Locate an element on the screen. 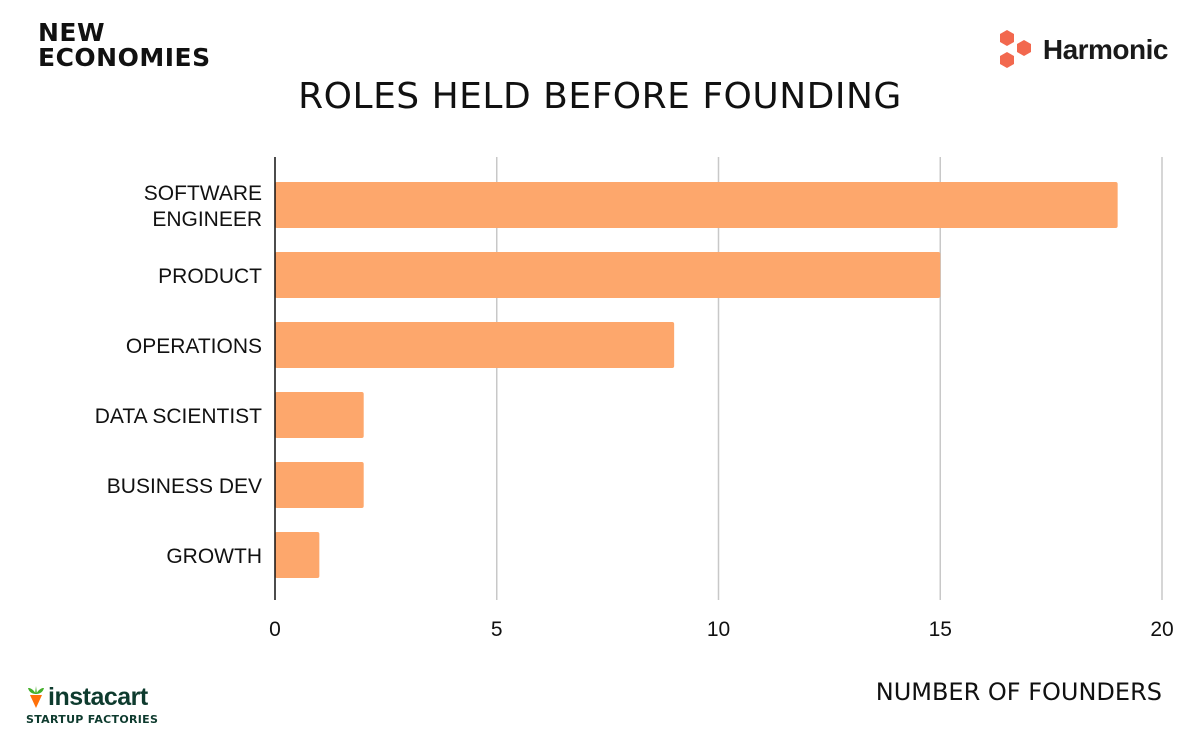  x-tick-label: 15 is located at coordinates (940, 629).